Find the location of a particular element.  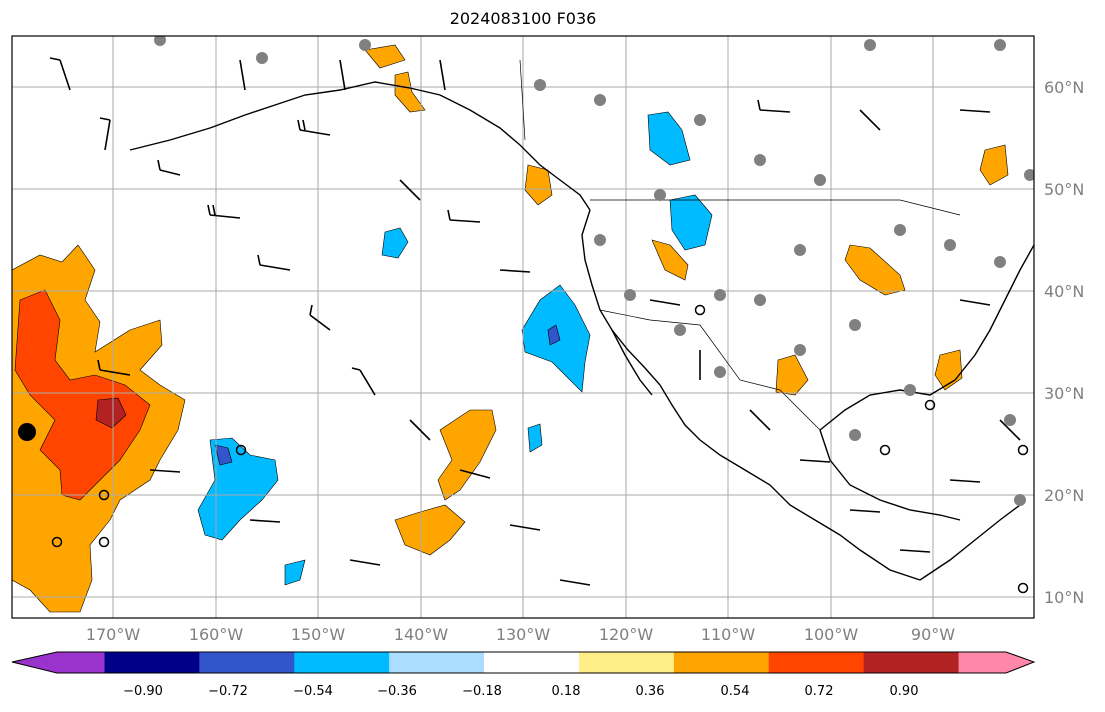

colorbar-tick-label: 0.18 is located at coordinates (566, 691).